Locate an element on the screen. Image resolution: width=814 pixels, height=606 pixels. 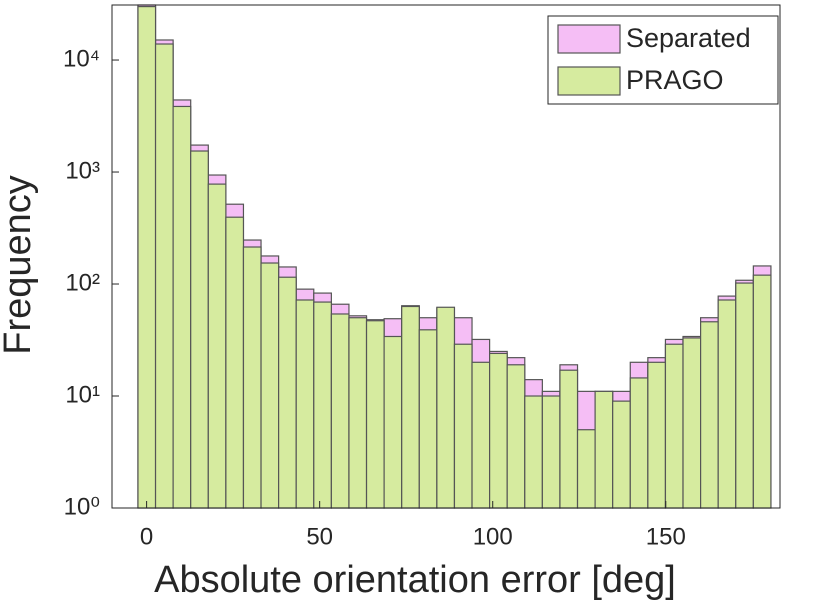
legend-label: Separated is located at coordinates (688, 38).